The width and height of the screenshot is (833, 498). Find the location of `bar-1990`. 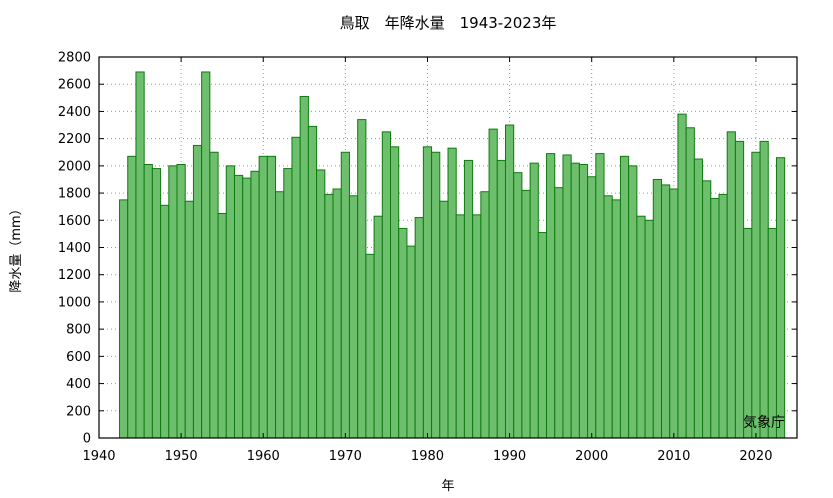

bar-1990 is located at coordinates (509, 281).